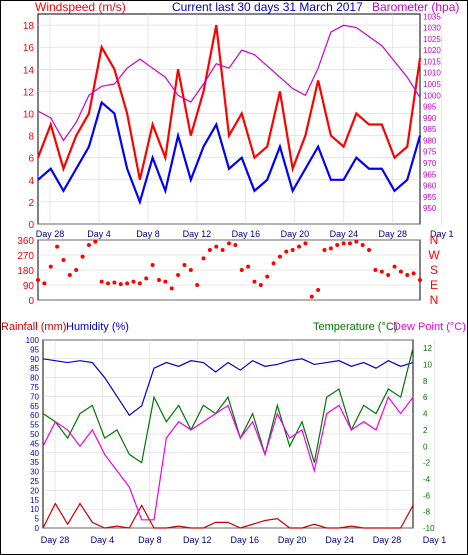  I want to click on rainfall-line, so click(228, 515).